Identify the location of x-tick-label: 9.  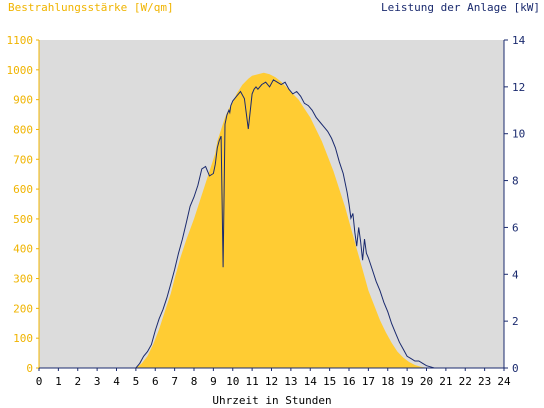
(213, 381).